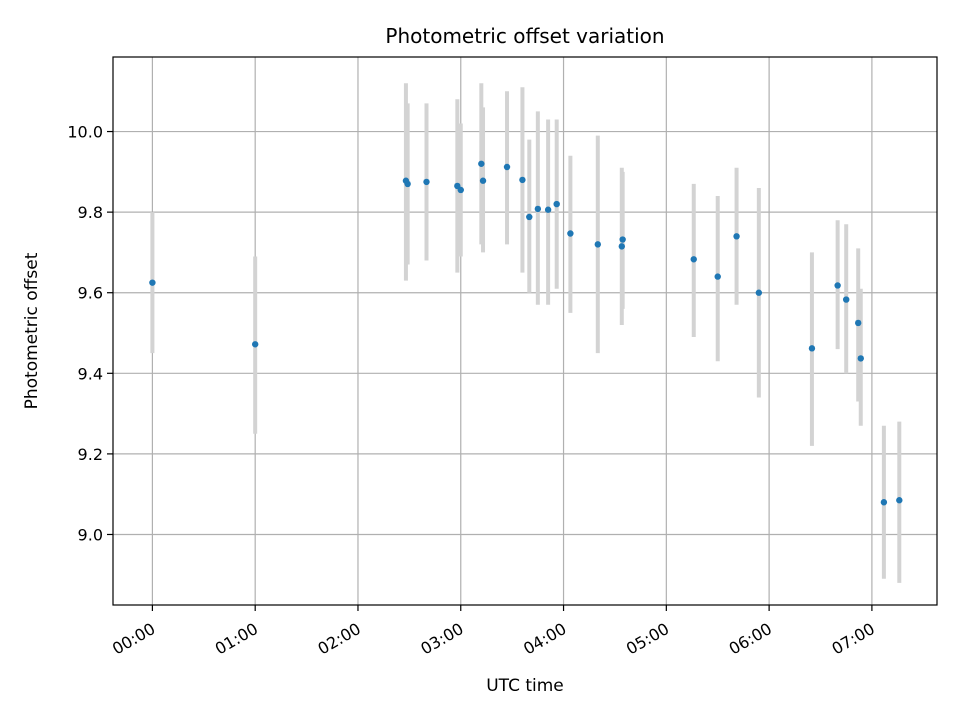 This screenshot has width=960, height=720. What do you see at coordinates (525, 686) in the screenshot?
I see `x-axis-label: UTC time` at bounding box center [525, 686].